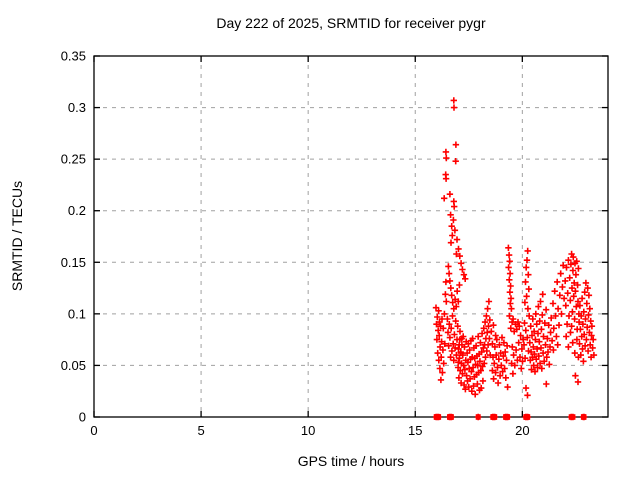  I want to click on x-tick-label: 15, so click(415, 430).